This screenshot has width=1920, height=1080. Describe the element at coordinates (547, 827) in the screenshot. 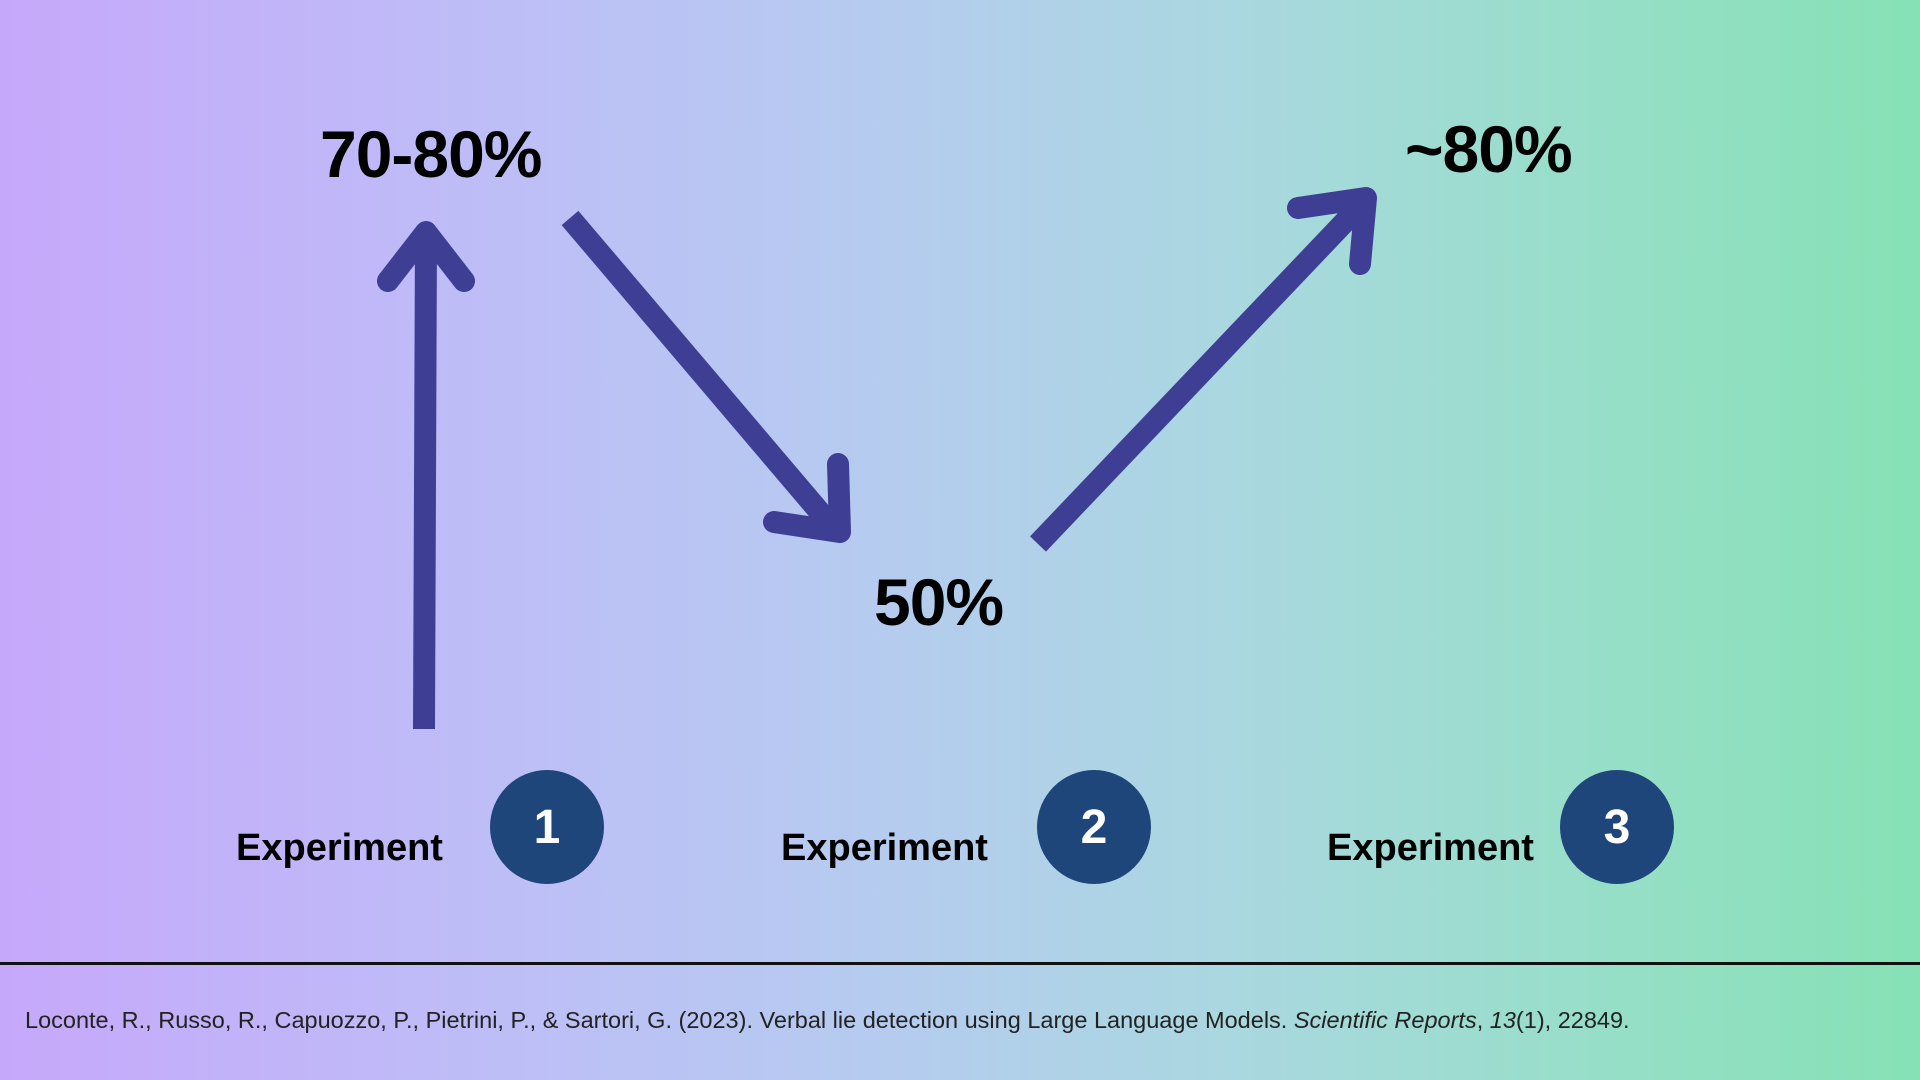

I see `experiment-1-badge: 1` at that location.